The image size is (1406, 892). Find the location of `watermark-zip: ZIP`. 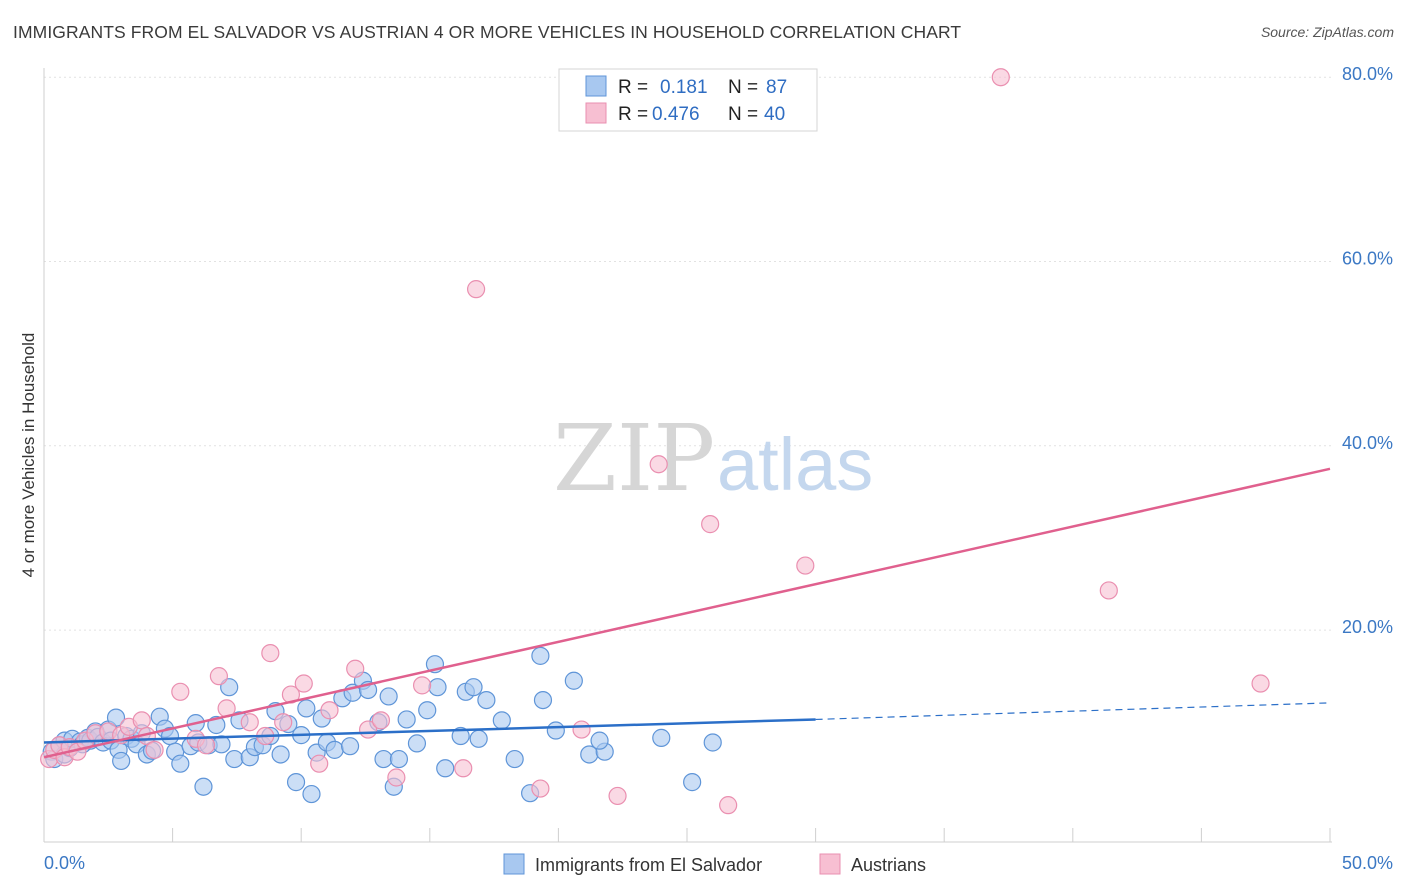

watermark-zip: ZIP is located at coordinates (634, 458).